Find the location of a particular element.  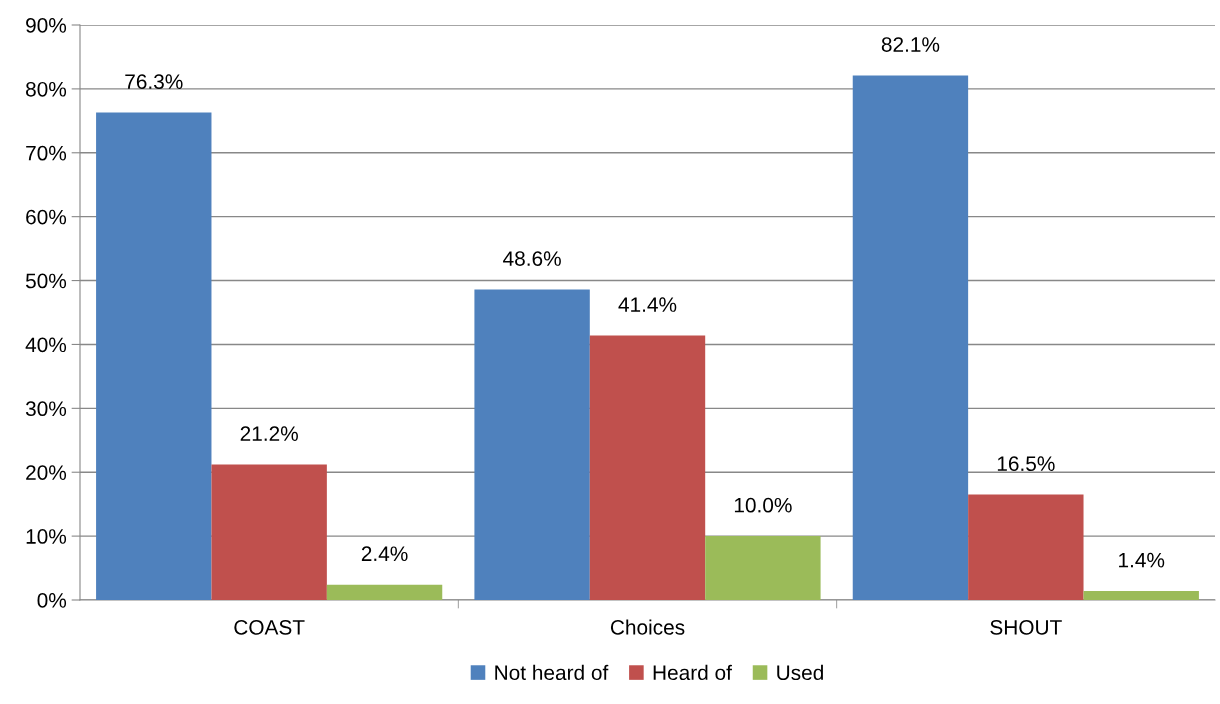

data-label: 10.0% is located at coordinates (763, 505).